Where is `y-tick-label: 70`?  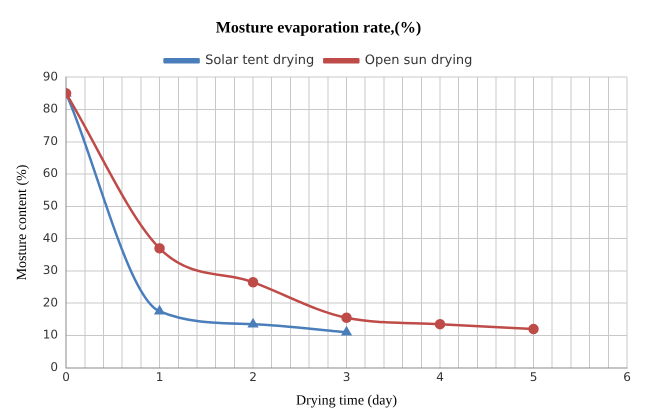
y-tick-label: 70 is located at coordinates (50, 141).